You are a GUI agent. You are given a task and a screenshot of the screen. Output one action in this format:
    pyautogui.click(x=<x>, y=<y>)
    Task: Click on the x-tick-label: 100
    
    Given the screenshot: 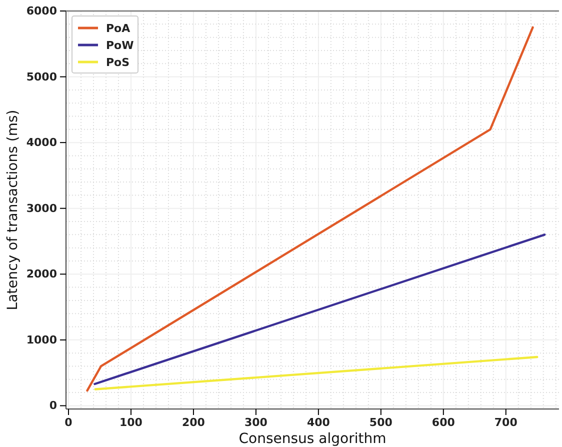 What is the action you would take?
    pyautogui.click(x=131, y=422)
    